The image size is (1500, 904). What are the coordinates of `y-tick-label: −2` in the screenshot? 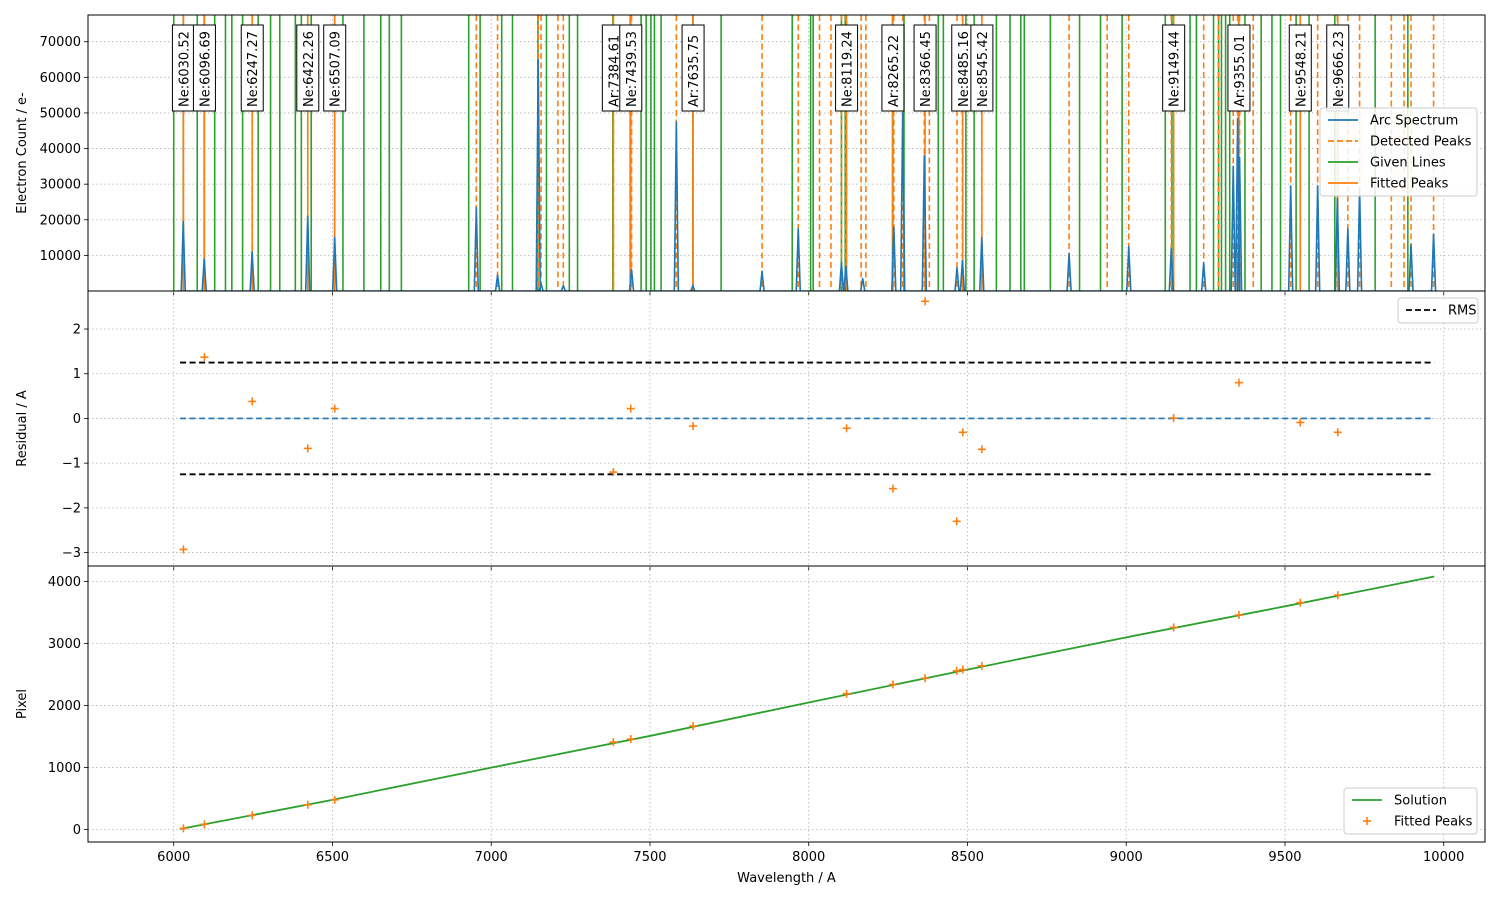 It's located at (71, 508).